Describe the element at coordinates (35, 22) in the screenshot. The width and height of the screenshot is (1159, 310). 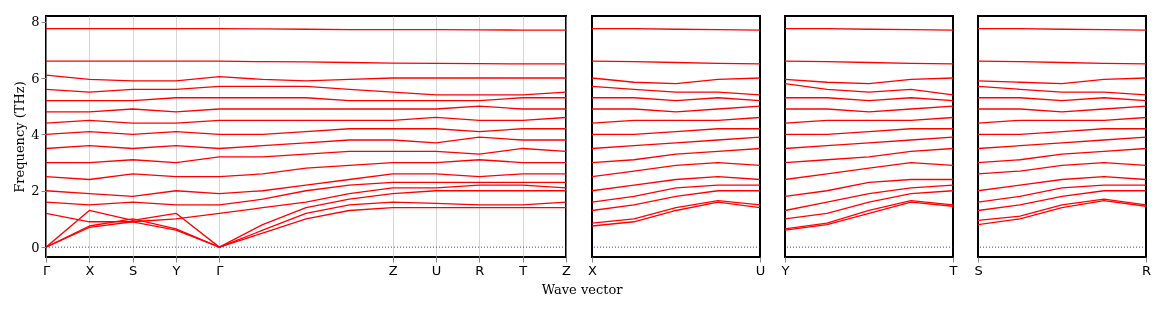
I see `y-tick-label: 8` at that location.